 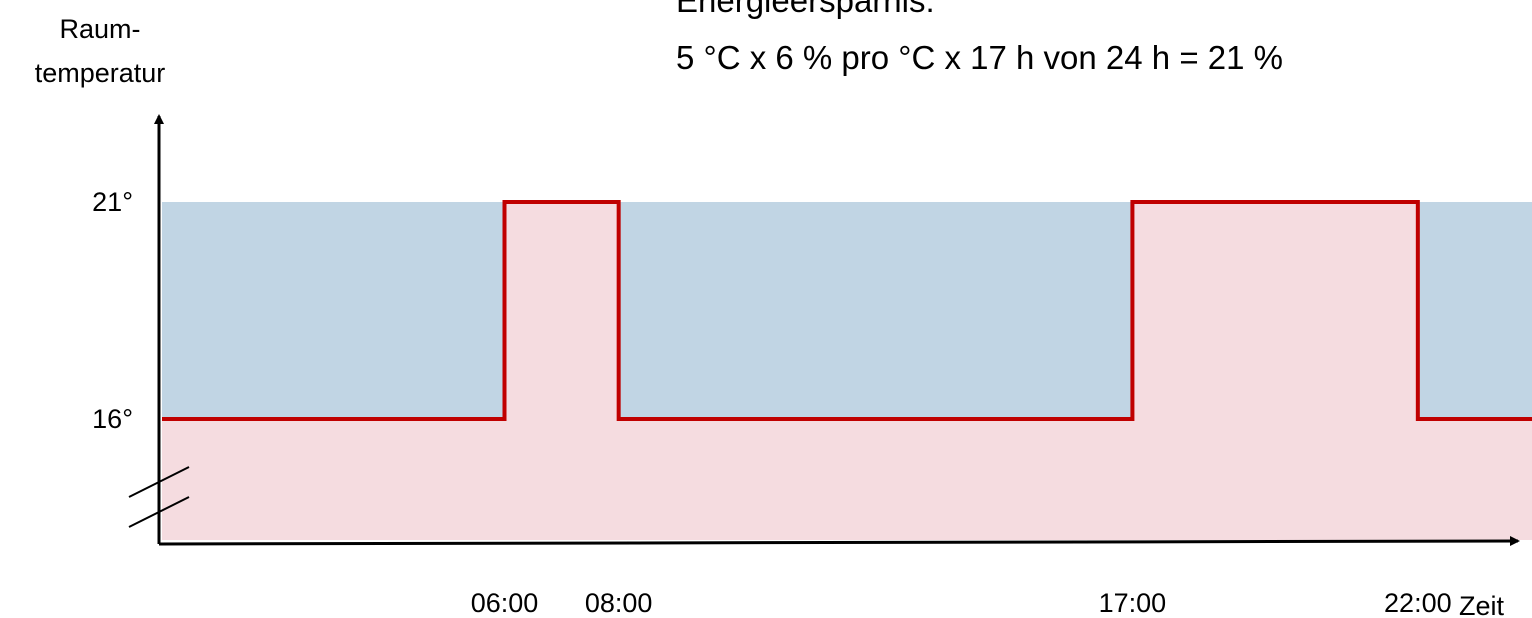 I want to click on x-tick-label: 17:00, so click(x=1133, y=603).